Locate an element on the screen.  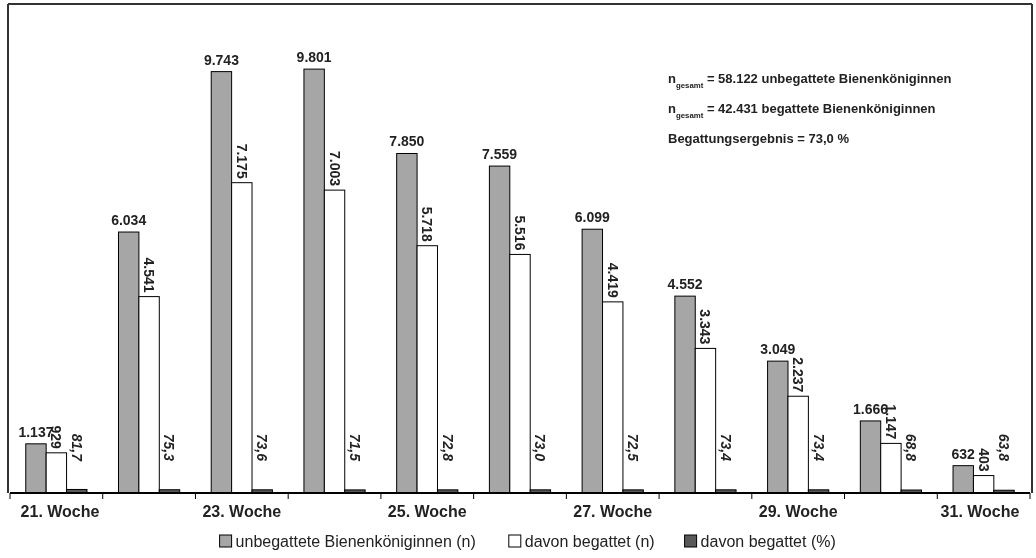
data-label: 9.801 is located at coordinates (314, 57).